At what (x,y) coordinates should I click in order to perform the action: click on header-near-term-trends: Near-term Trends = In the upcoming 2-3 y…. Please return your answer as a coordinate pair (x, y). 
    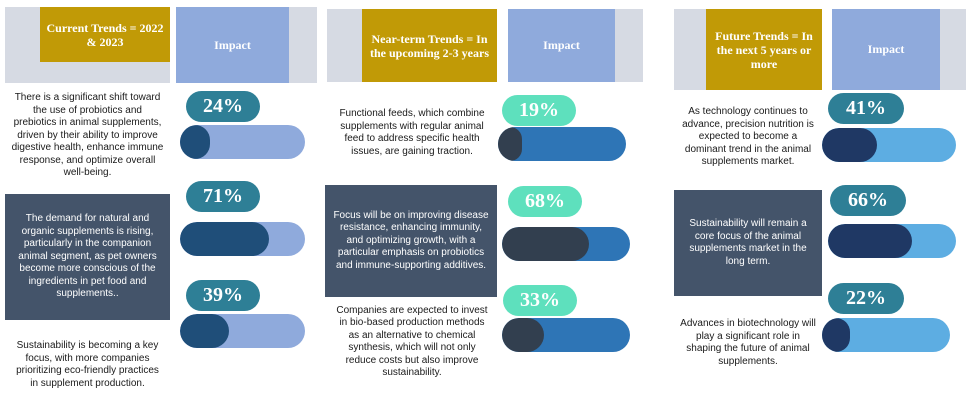
    Looking at the image, I should click on (429, 45).